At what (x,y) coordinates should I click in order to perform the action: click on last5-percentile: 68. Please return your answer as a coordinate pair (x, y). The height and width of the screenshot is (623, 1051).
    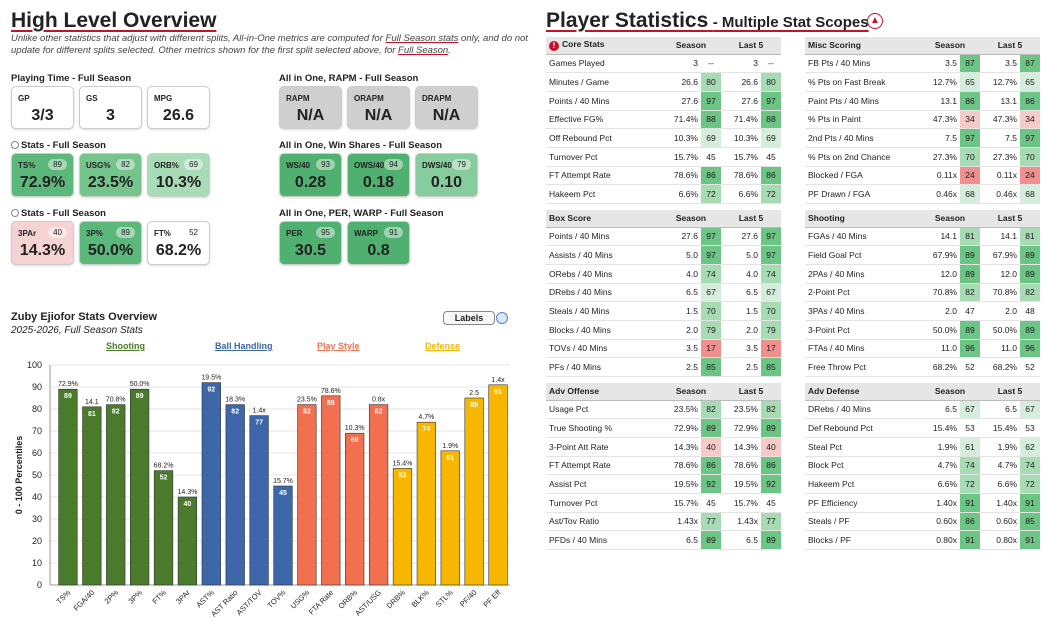
    Looking at the image, I should click on (1030, 194).